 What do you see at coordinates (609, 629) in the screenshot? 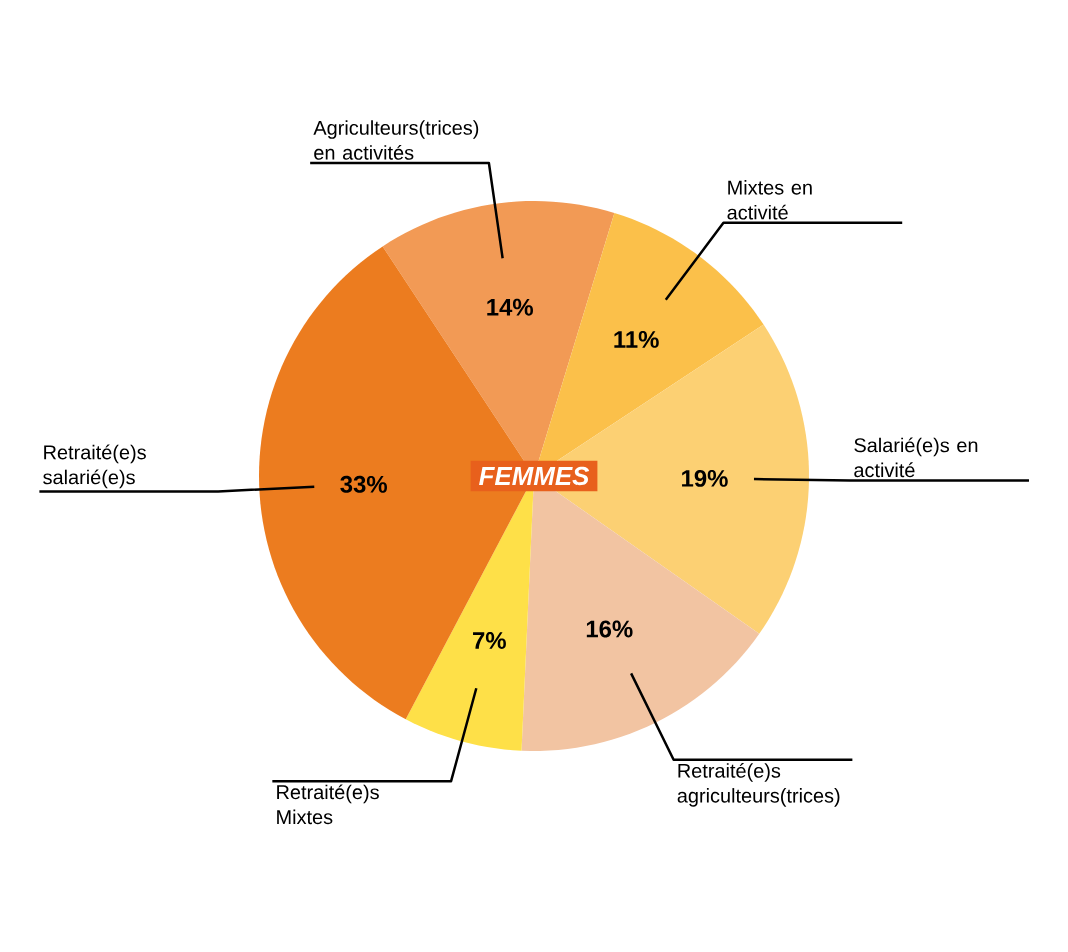
I see `data-label: 16%` at bounding box center [609, 629].